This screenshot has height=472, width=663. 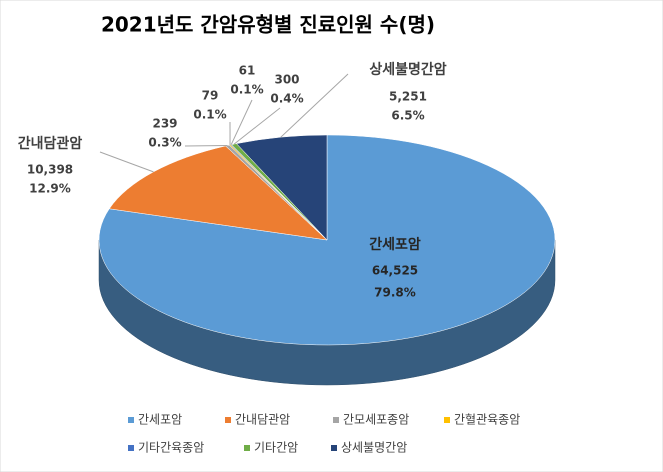 What do you see at coordinates (408, 97) in the screenshot?
I see `data-label-value: 5,251` at bounding box center [408, 97].